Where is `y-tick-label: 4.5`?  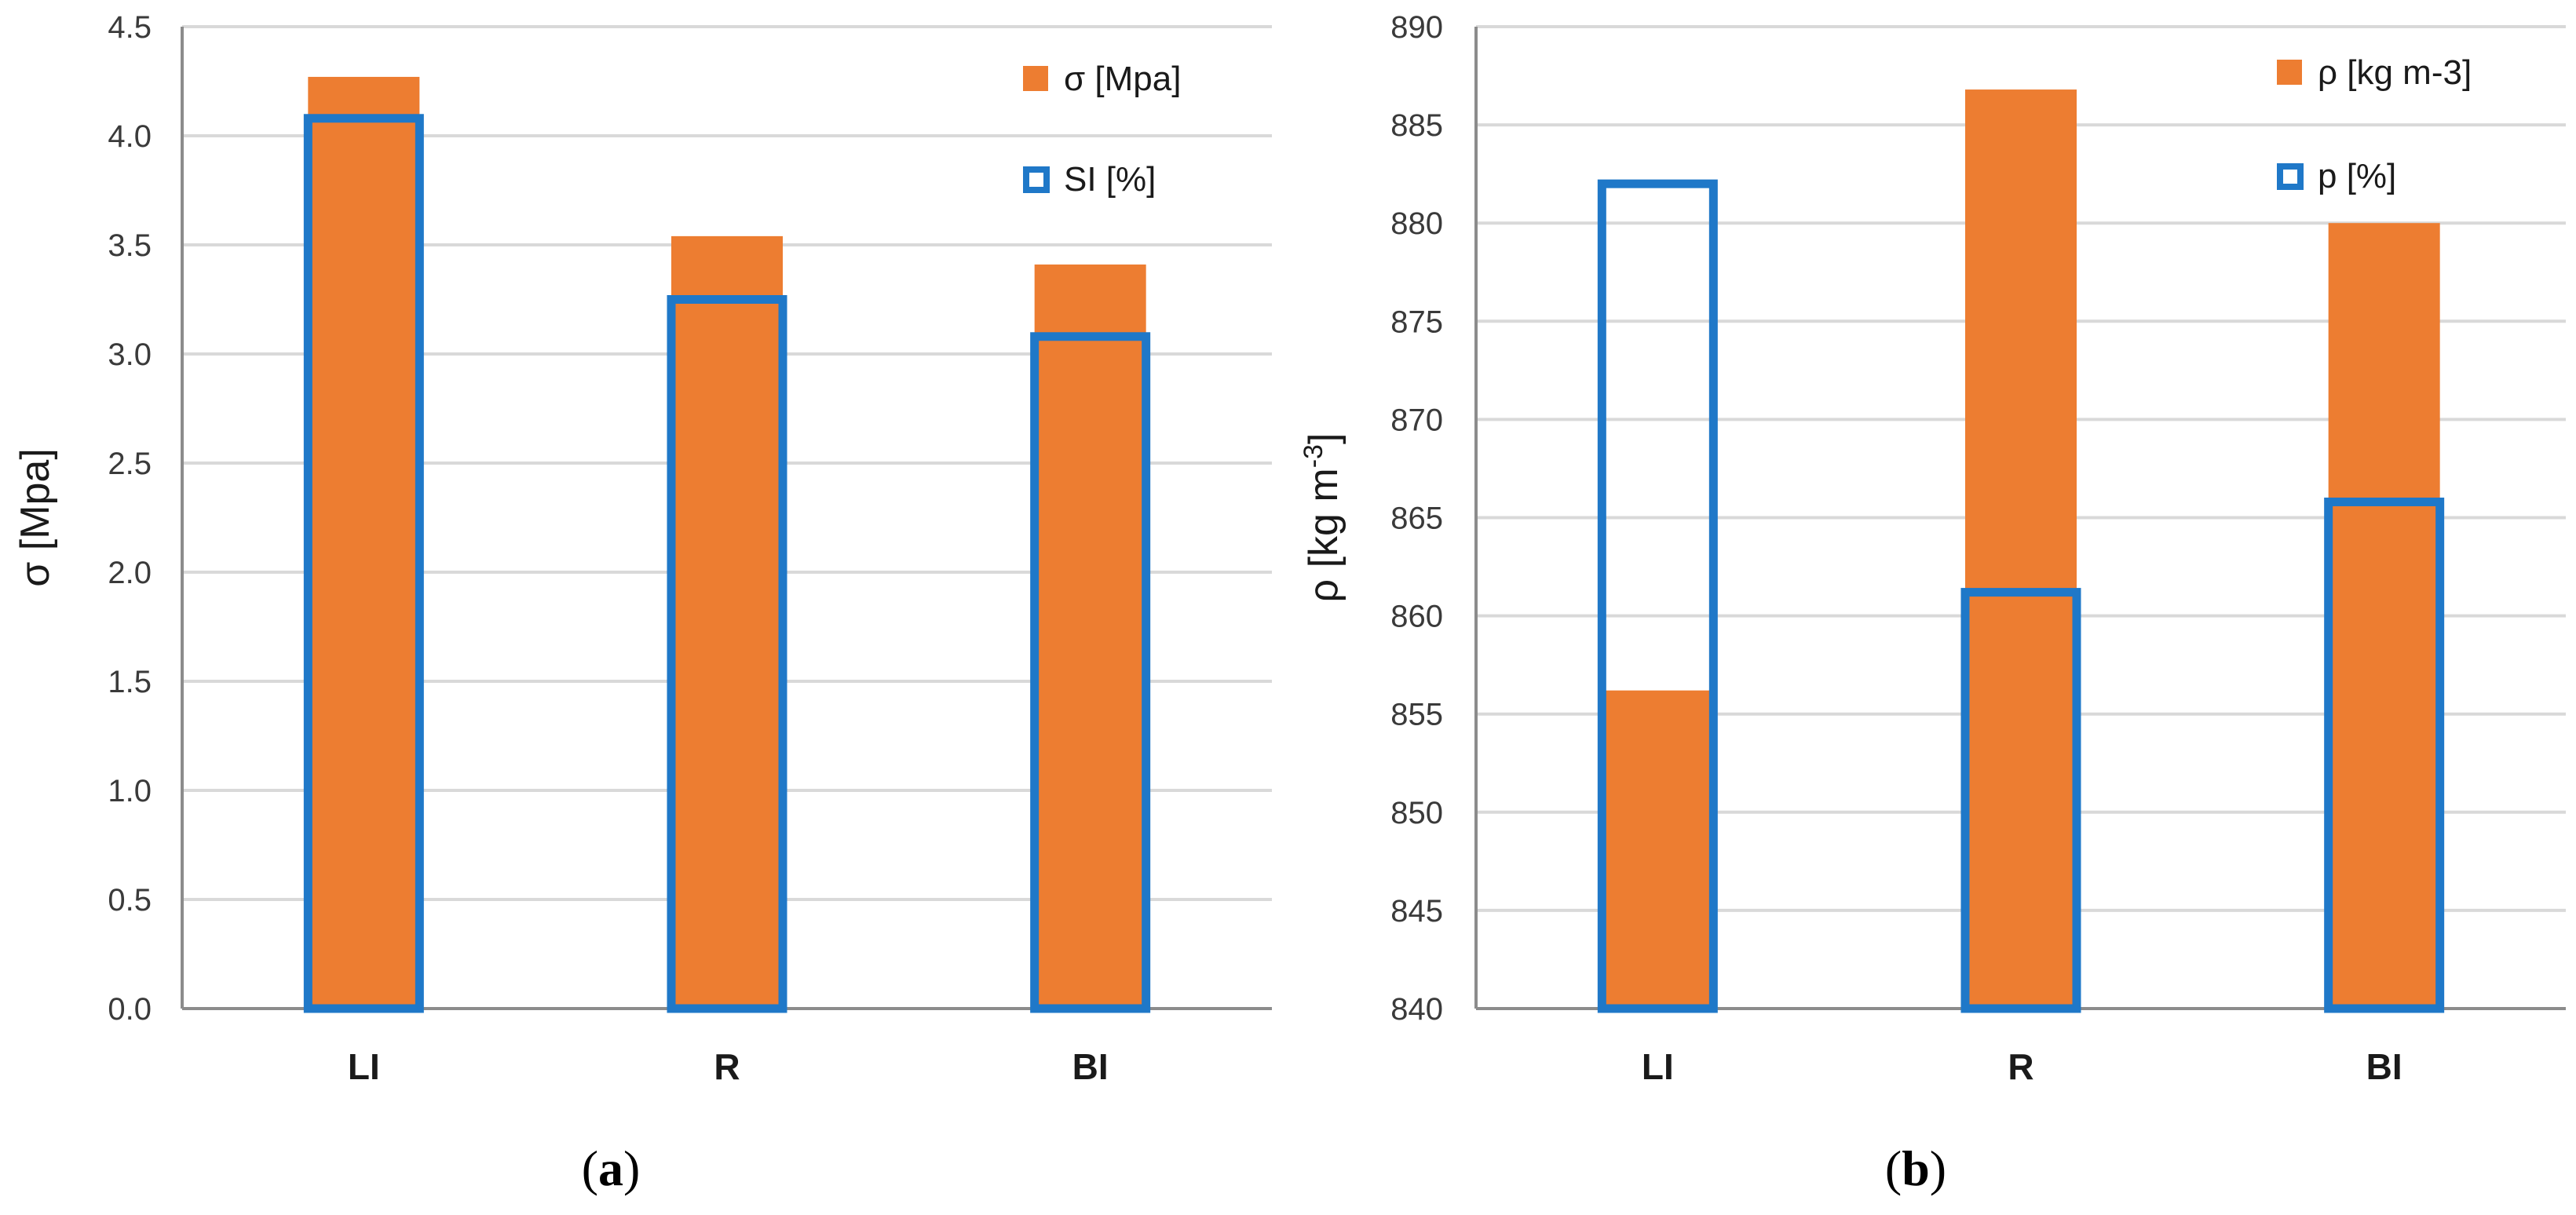 y-tick-label: 4.5 is located at coordinates (130, 27).